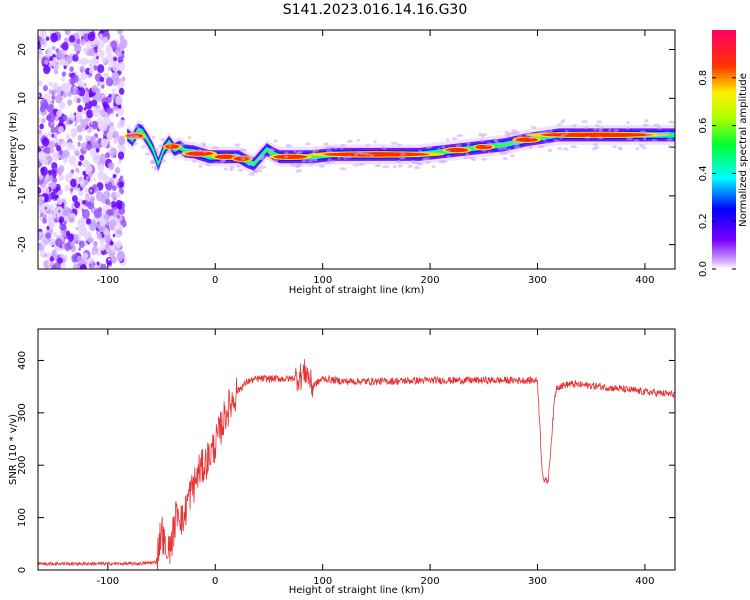 The width and height of the screenshot is (750, 600). I want to click on y-tick-label: 100, so click(22, 517).